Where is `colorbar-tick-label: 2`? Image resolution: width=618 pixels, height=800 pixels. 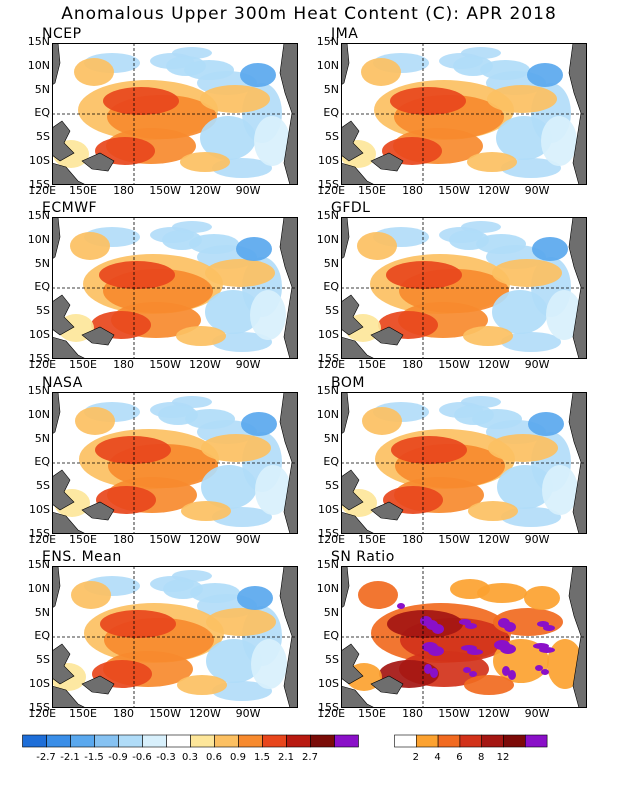
colorbar-tick-label: 2 is located at coordinates (415, 757).